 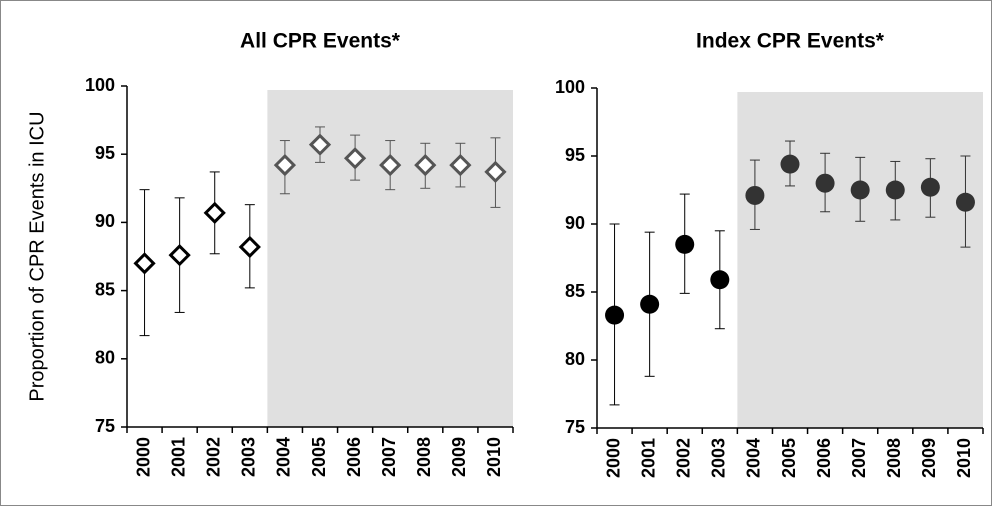 I want to click on chart-title: Index CPR Events*, so click(x=790, y=41).